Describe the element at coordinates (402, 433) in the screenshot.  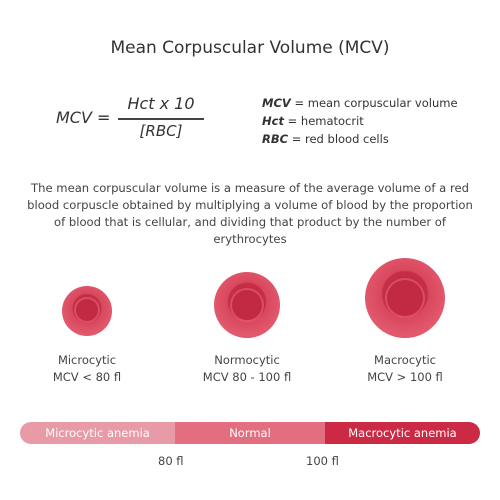
I see `macrocytic-anemia-segment: Macrocytic anemia` at that location.